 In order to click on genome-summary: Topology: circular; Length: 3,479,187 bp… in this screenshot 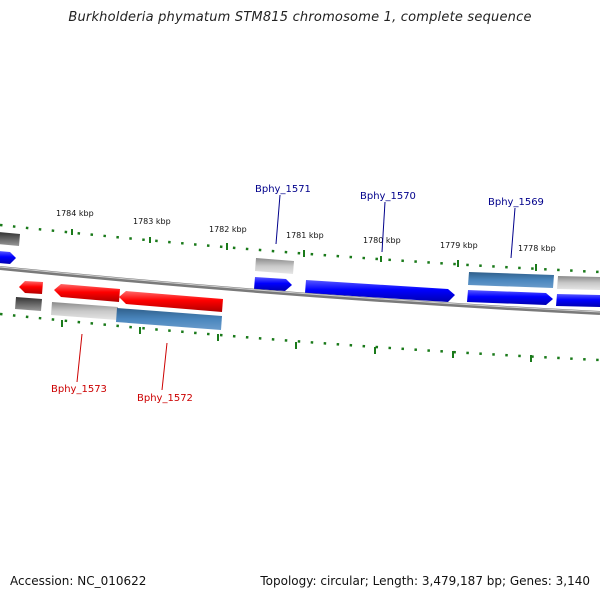, I will do `click(425, 581)`.